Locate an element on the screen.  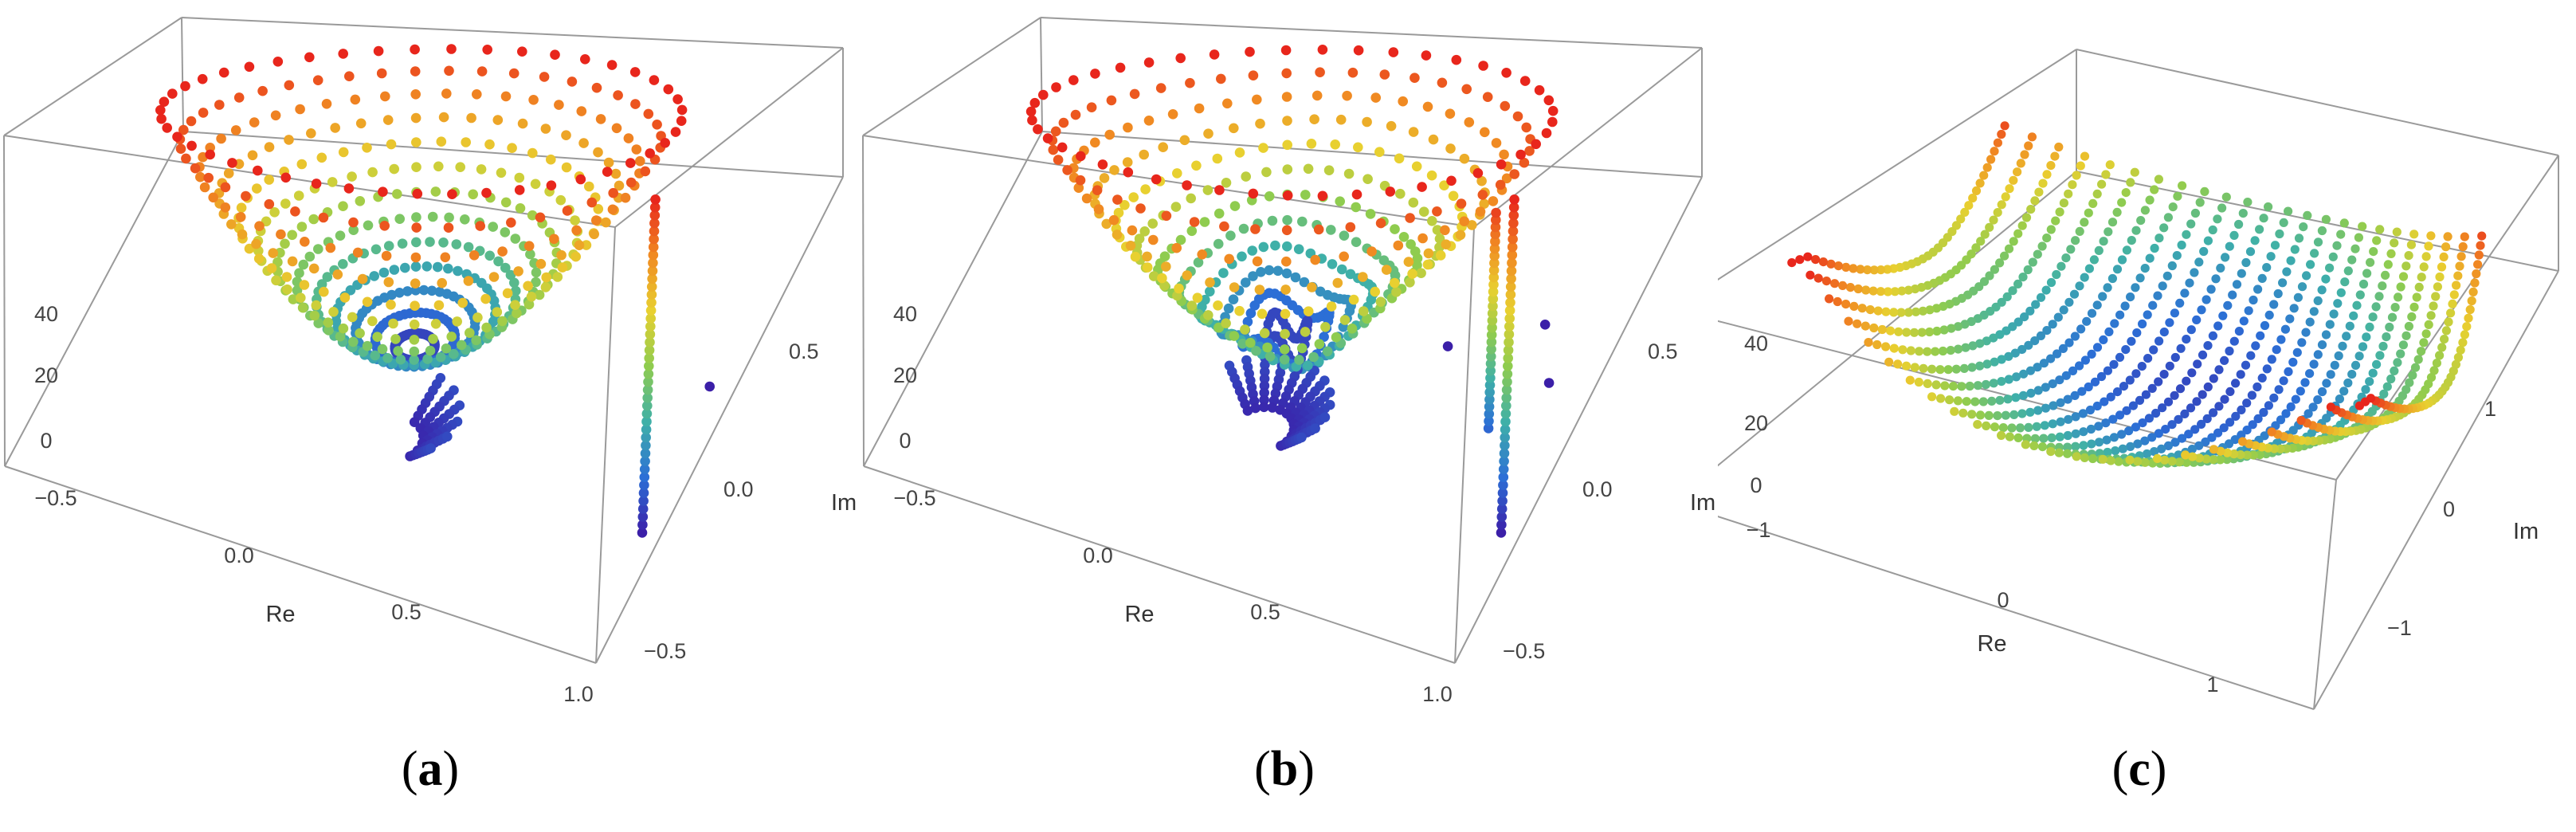
z-tick-label: 40 is located at coordinates (1756, 343).